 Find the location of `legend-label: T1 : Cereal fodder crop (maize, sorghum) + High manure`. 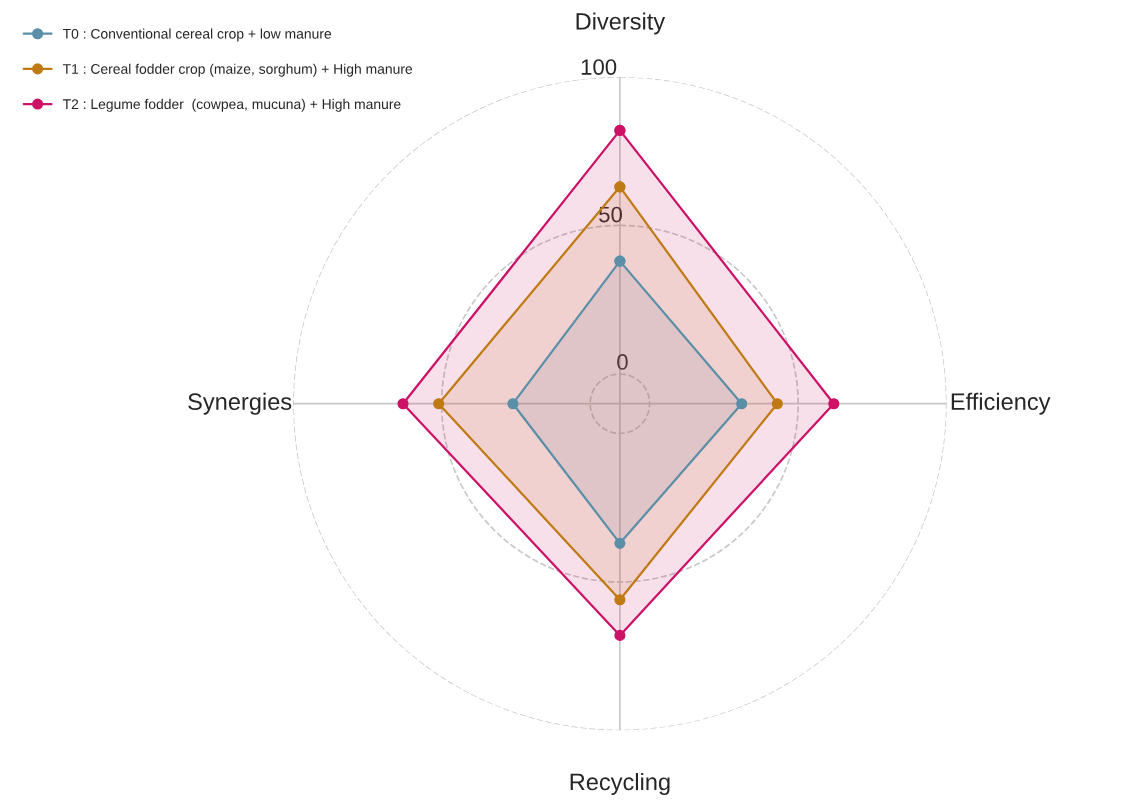

legend-label: T1 : Cereal fodder crop (maize, sorghum) + High manure is located at coordinates (237, 70).